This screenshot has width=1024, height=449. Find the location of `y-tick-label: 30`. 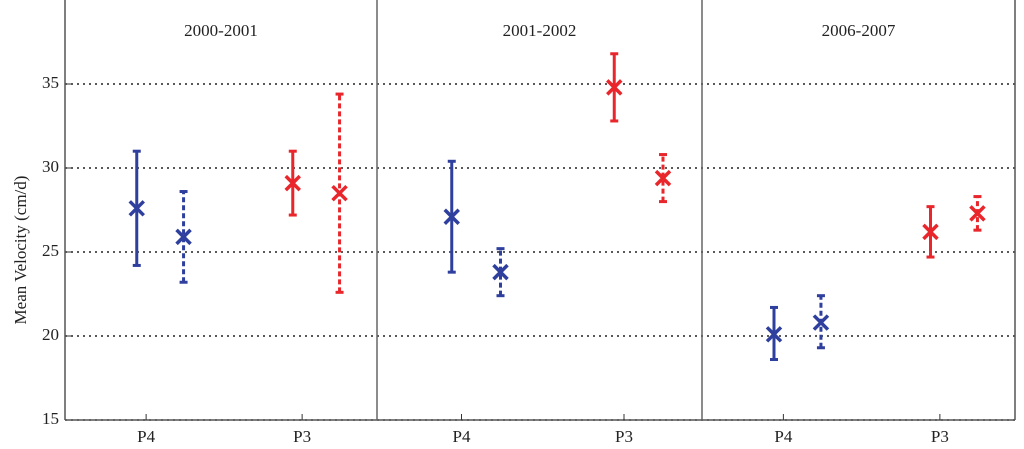

y-tick-label: 30 is located at coordinates (50, 166).